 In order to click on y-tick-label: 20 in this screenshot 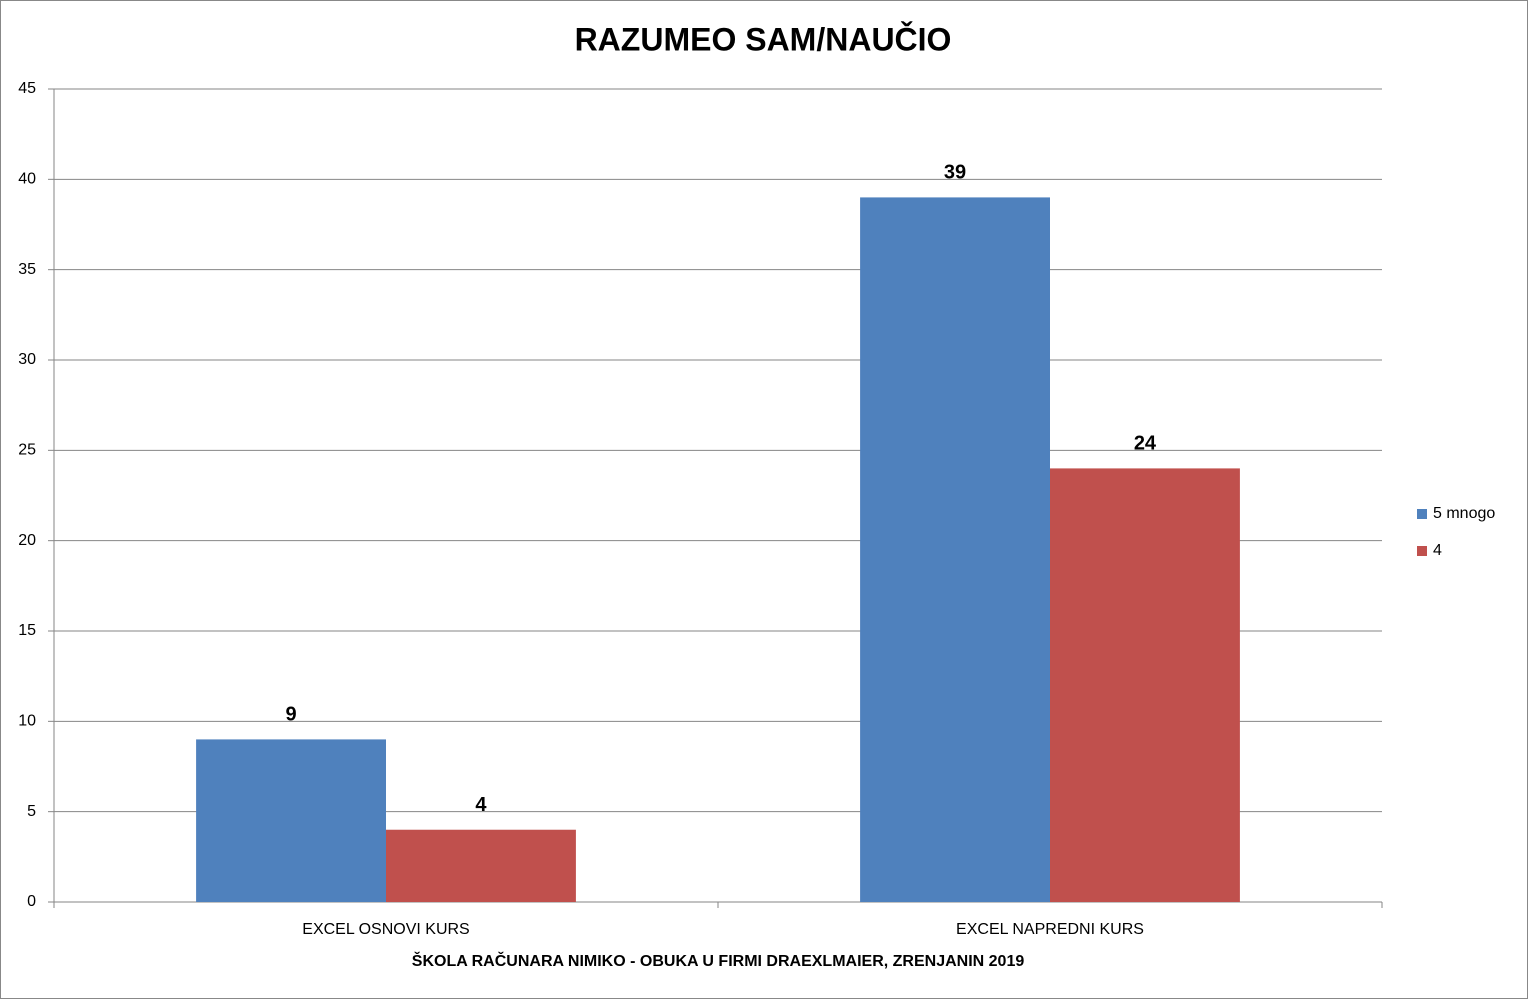, I will do `click(27, 540)`.